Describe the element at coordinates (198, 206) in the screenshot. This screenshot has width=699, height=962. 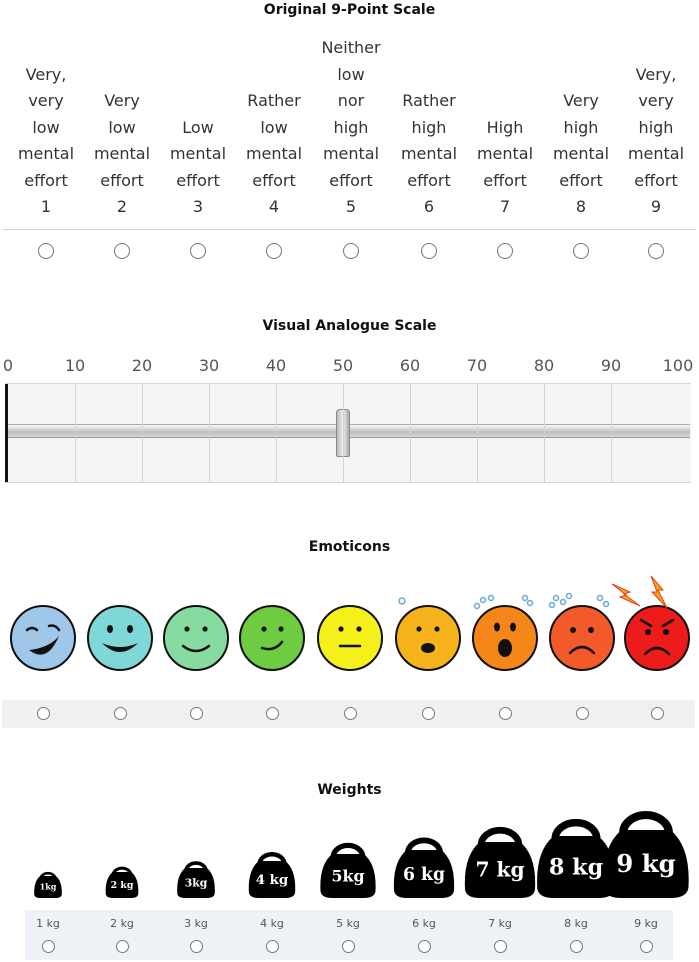
I see `scale9-number: 3` at that location.